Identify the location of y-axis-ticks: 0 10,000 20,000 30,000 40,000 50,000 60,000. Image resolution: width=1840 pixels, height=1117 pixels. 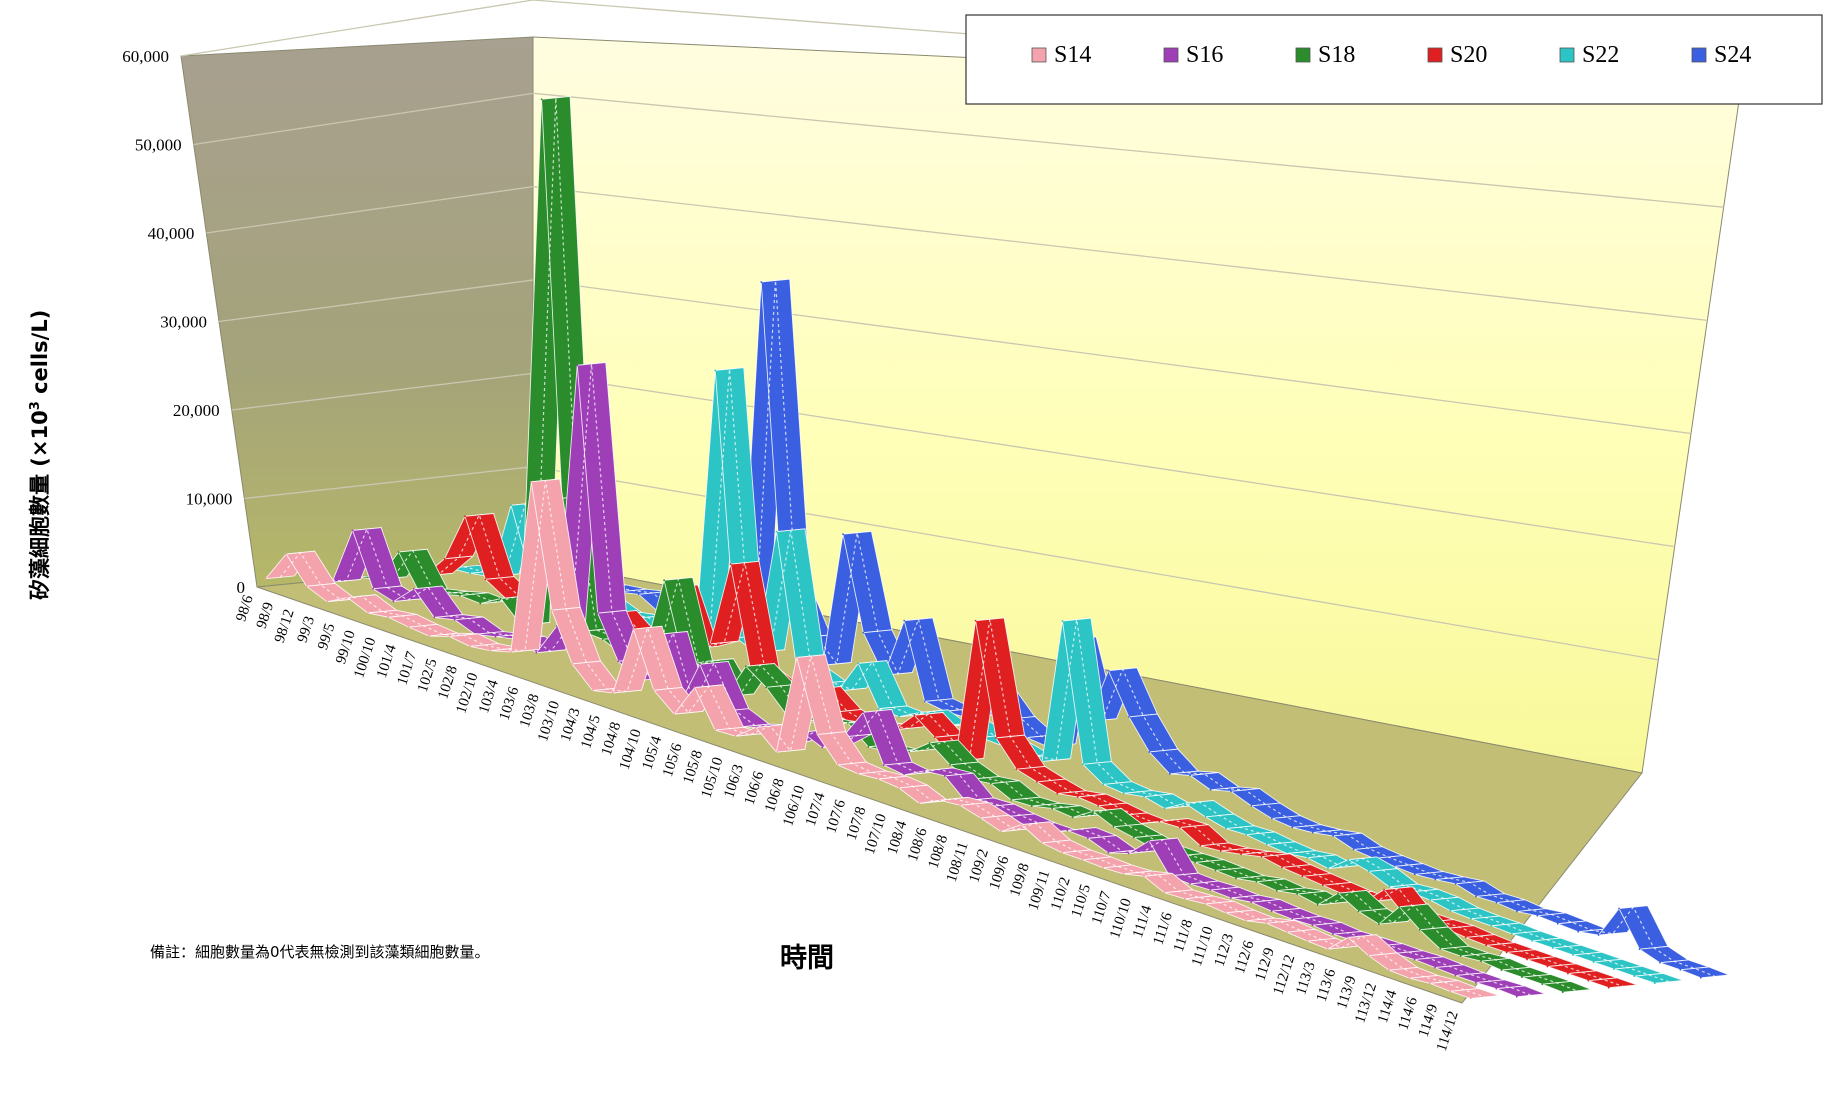
(183, 322).